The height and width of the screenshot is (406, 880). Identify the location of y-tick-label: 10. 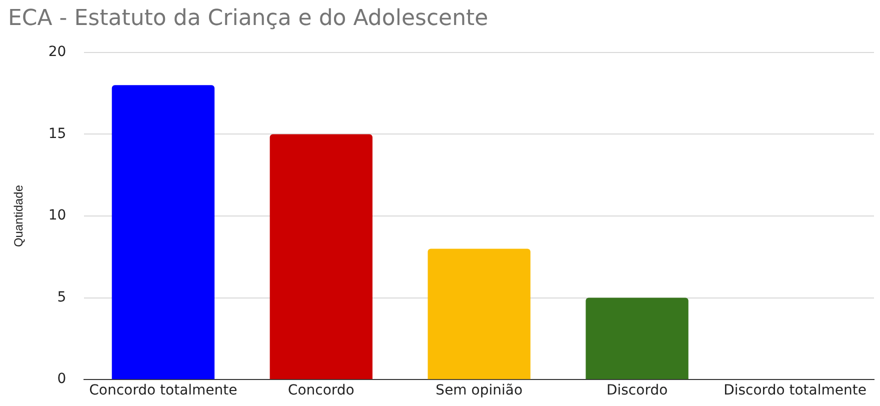
(57, 216).